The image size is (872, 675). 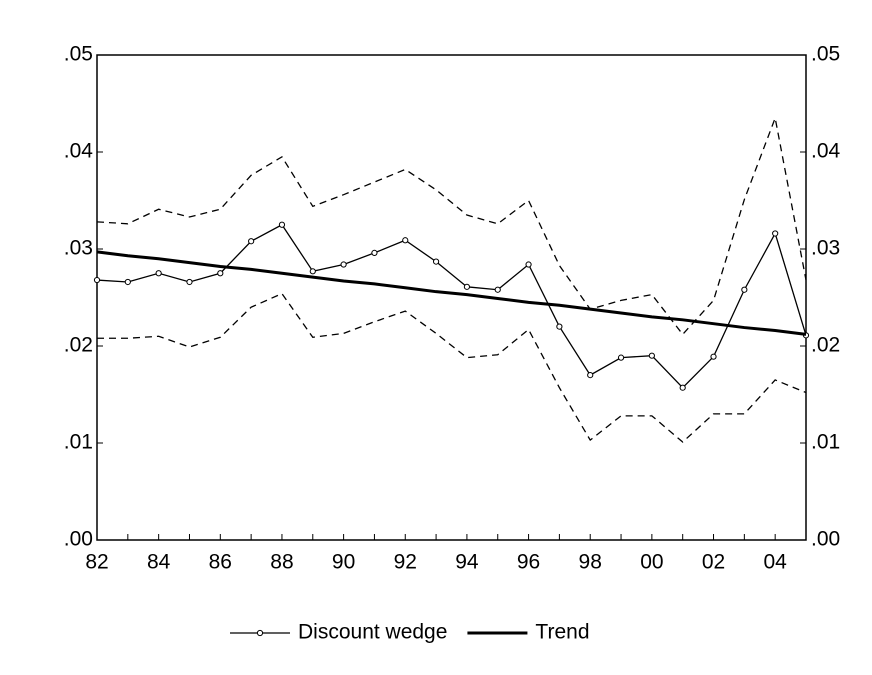 What do you see at coordinates (825, 345) in the screenshot?
I see `y2-tick-label: .02` at bounding box center [825, 345].